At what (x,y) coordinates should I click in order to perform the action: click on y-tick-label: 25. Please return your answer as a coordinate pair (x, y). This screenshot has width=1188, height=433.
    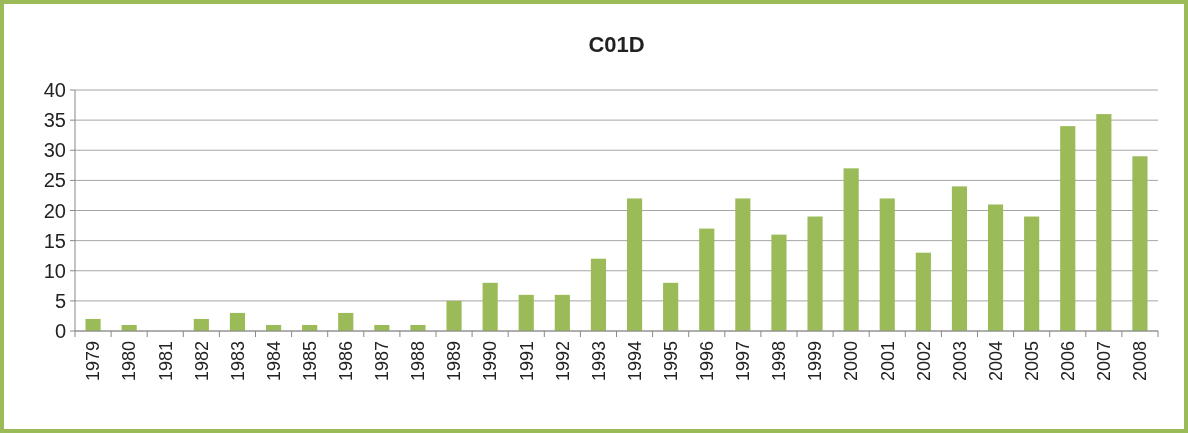
    Looking at the image, I should click on (54, 180).